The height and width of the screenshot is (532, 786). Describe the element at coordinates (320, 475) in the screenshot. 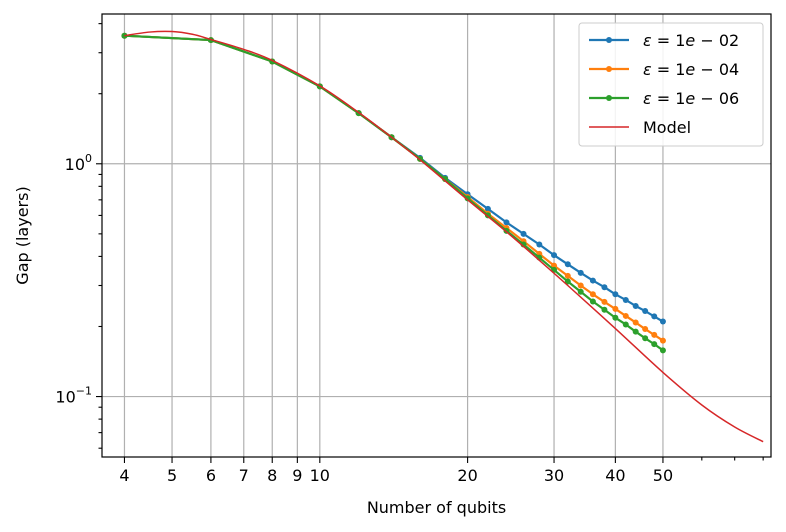

I see `x-tick-label: 10` at that location.